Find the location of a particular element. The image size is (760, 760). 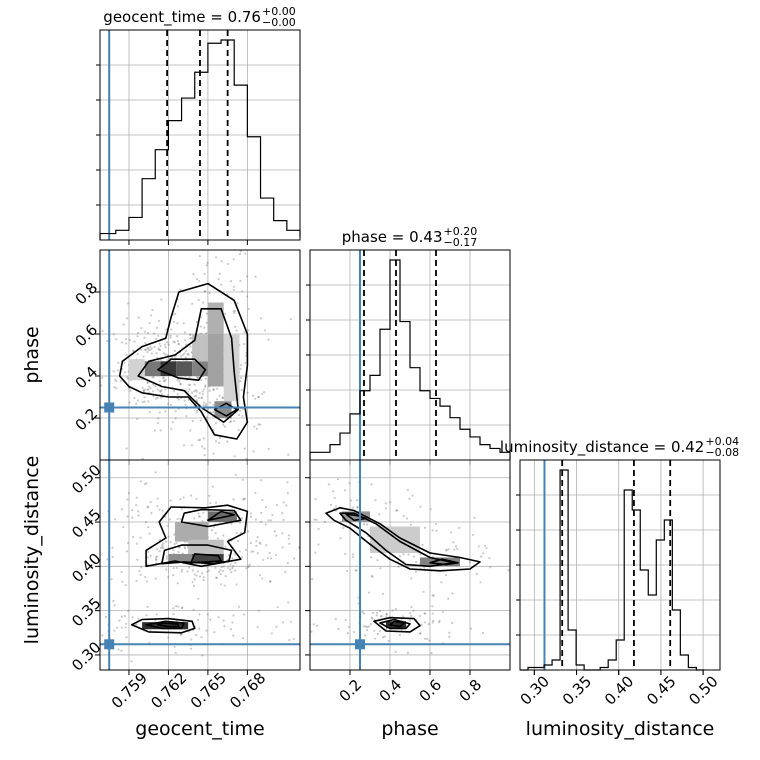

xtick-label-geocent_time: 0.762 is located at coordinates (168, 690).